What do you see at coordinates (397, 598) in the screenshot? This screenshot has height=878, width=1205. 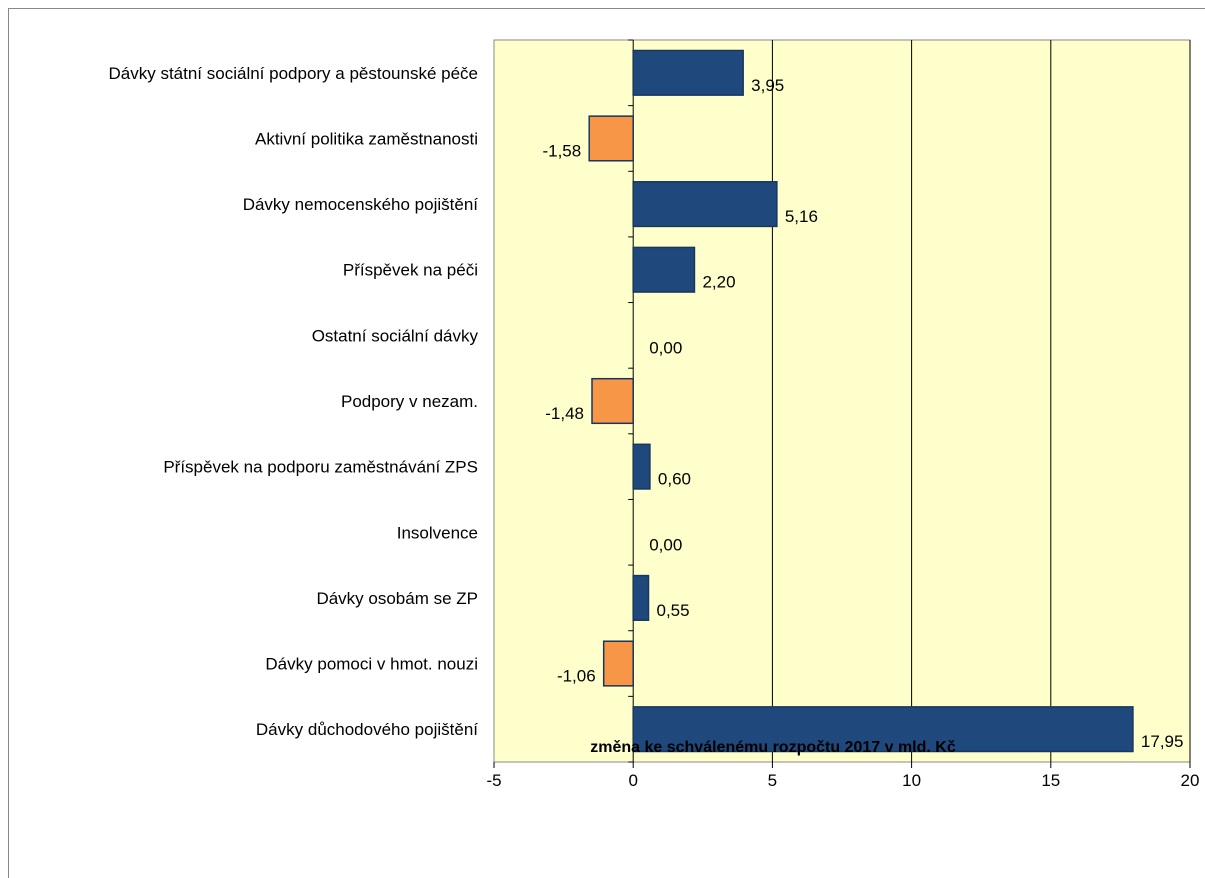 I see `category-label: Dávky osobám se ZP` at bounding box center [397, 598].